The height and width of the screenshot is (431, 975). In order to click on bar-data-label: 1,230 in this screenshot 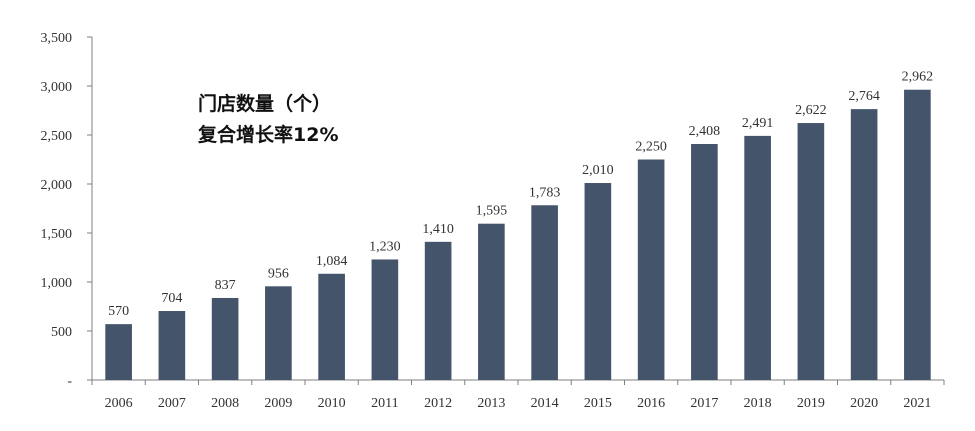, I will do `click(385, 246)`.